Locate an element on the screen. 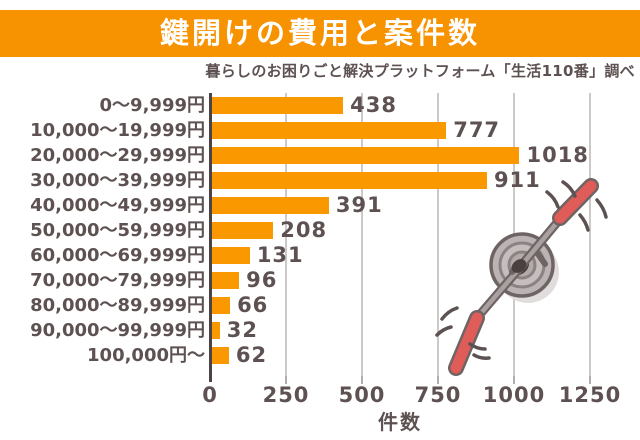  value-label: 391 is located at coordinates (359, 205).